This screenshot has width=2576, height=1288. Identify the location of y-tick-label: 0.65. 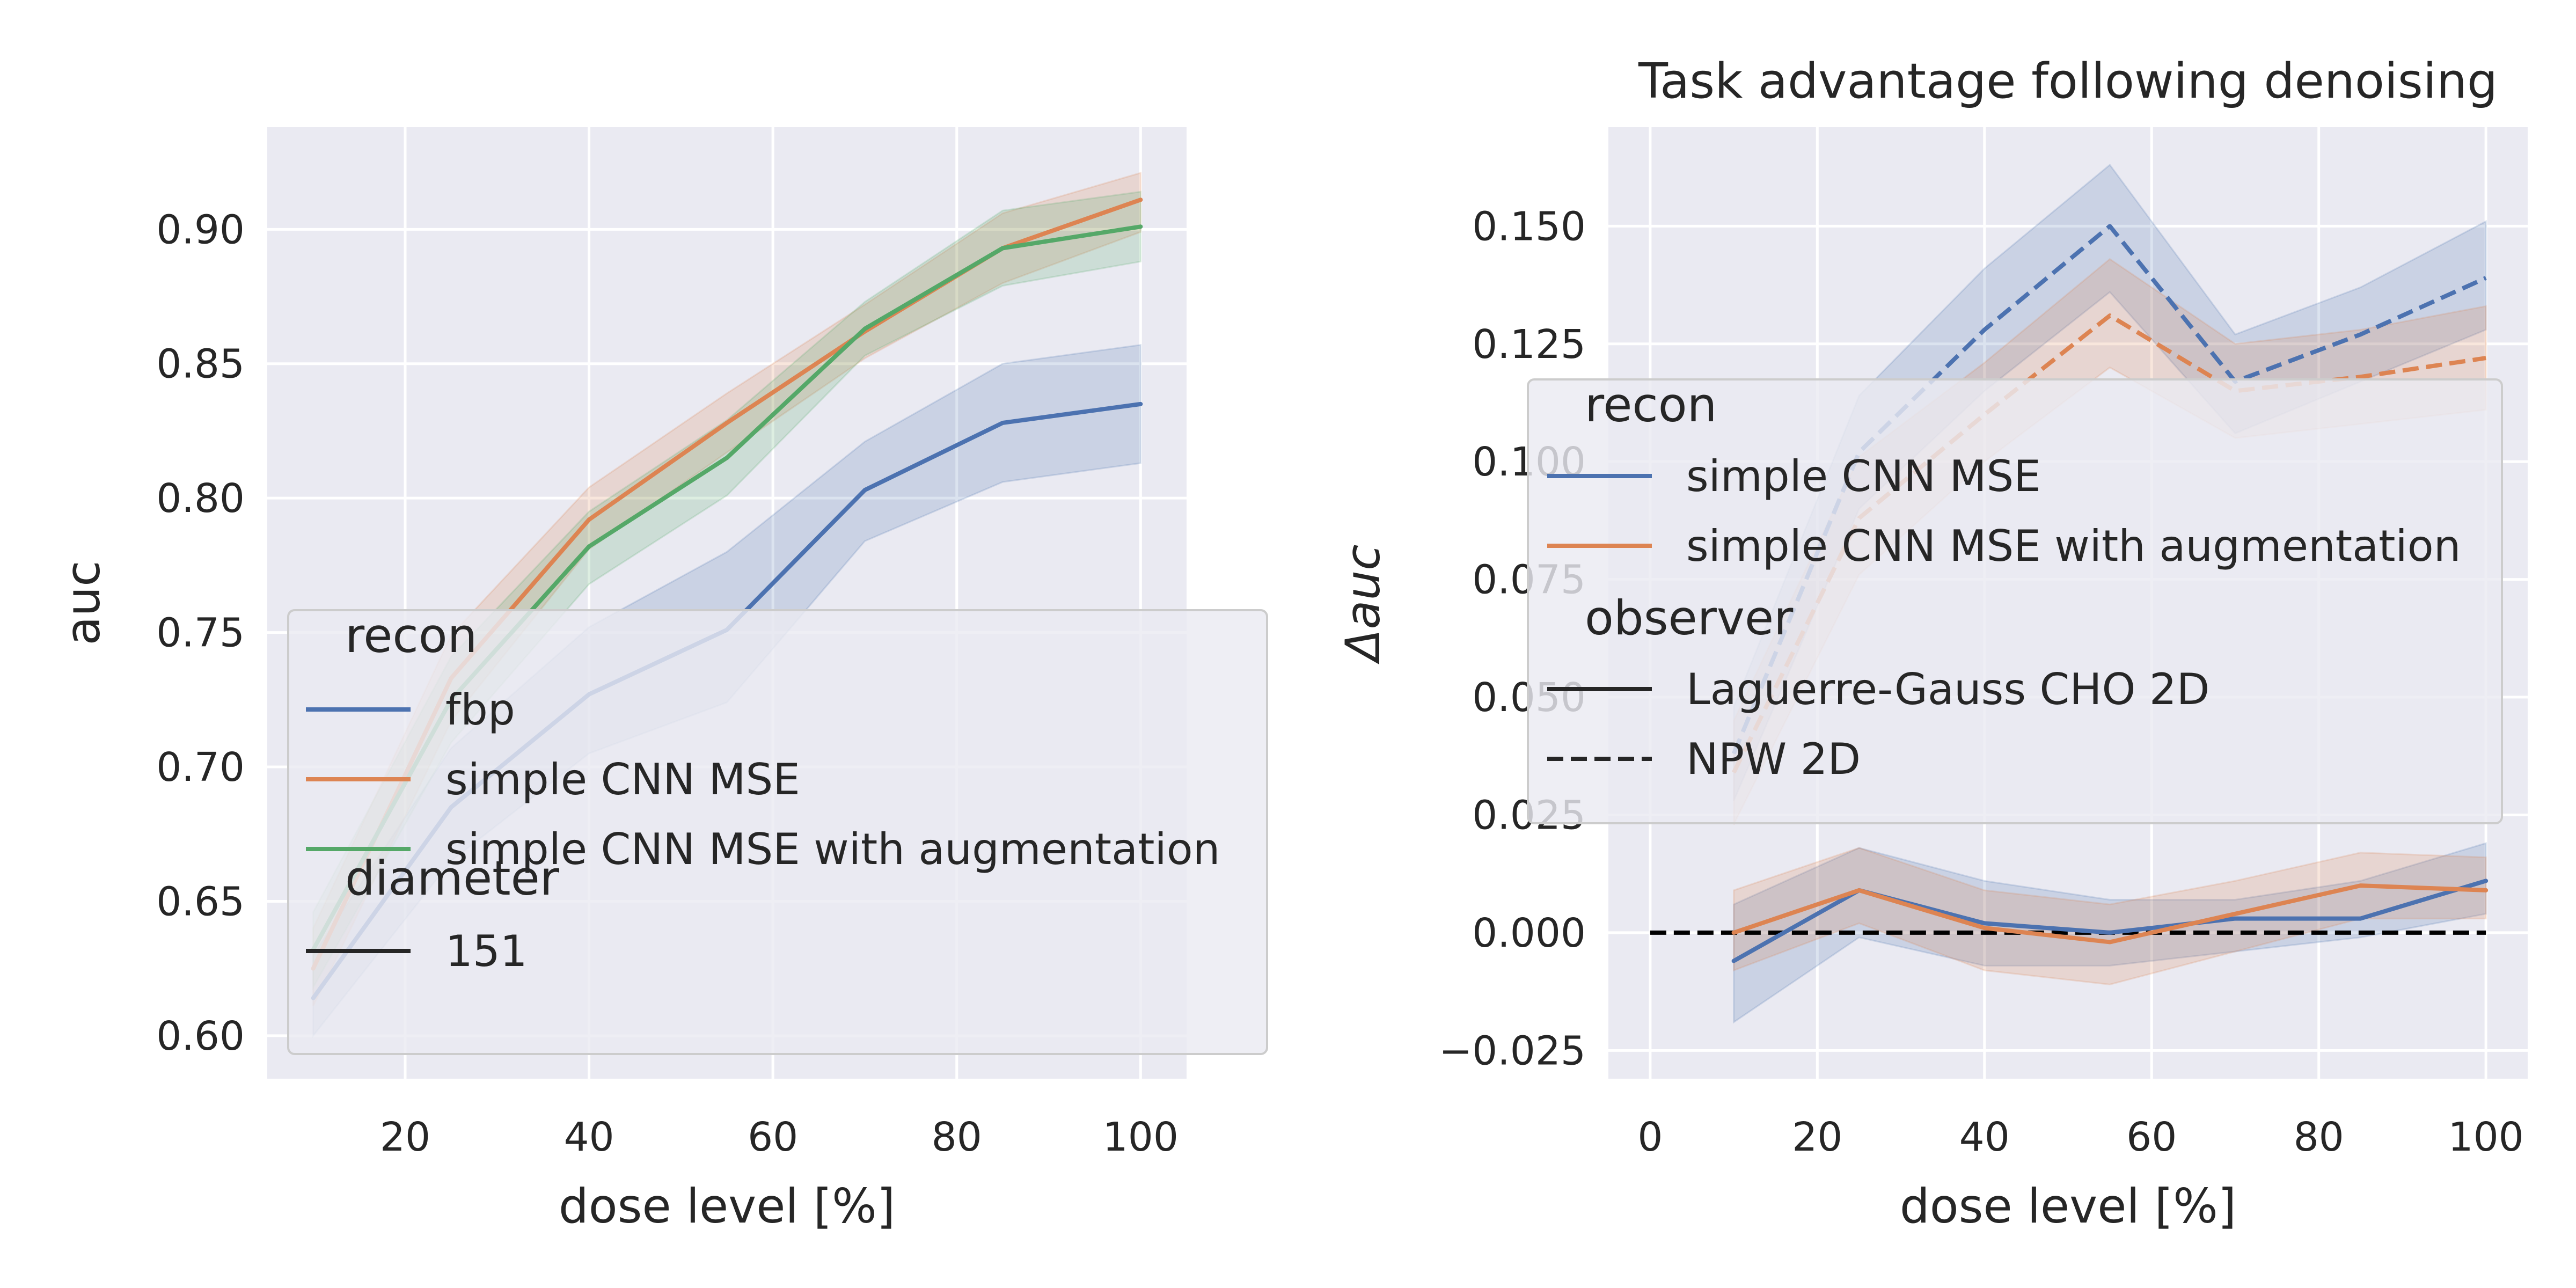
(200, 902).